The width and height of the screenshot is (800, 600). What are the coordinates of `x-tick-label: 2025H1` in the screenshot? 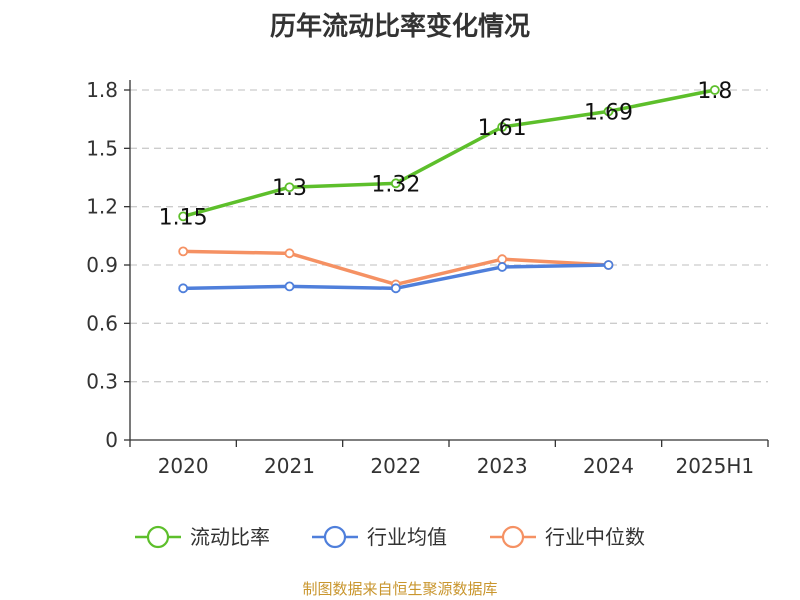 It's located at (714, 466).